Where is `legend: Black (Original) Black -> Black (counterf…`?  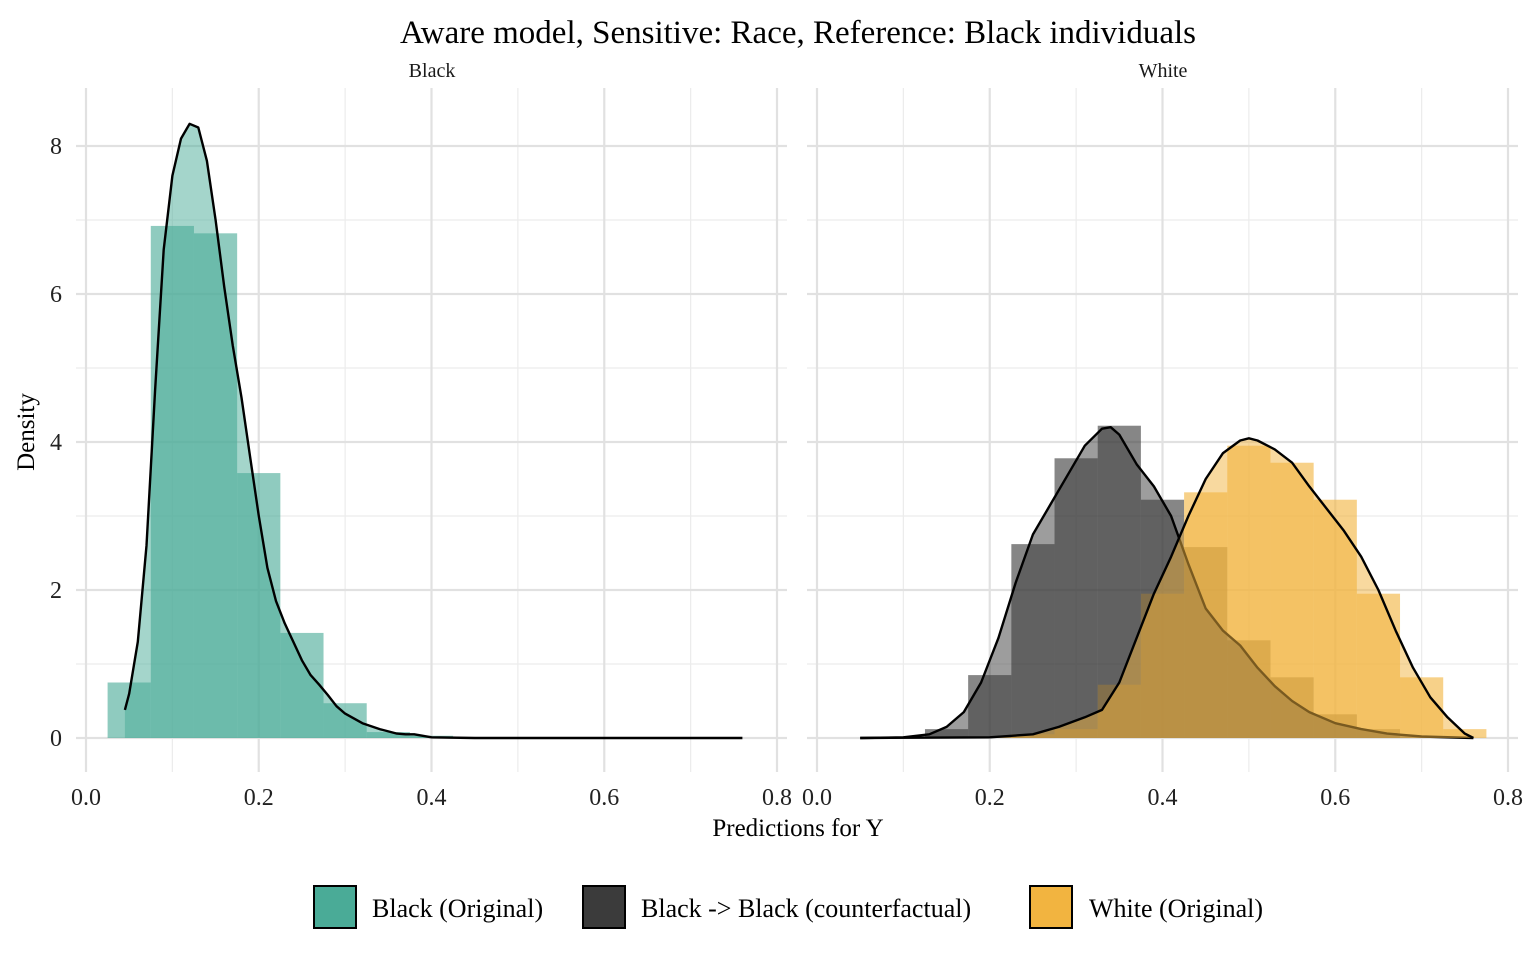
legend: Black (Original) Black -> Black (counterf… is located at coordinates (788, 907).